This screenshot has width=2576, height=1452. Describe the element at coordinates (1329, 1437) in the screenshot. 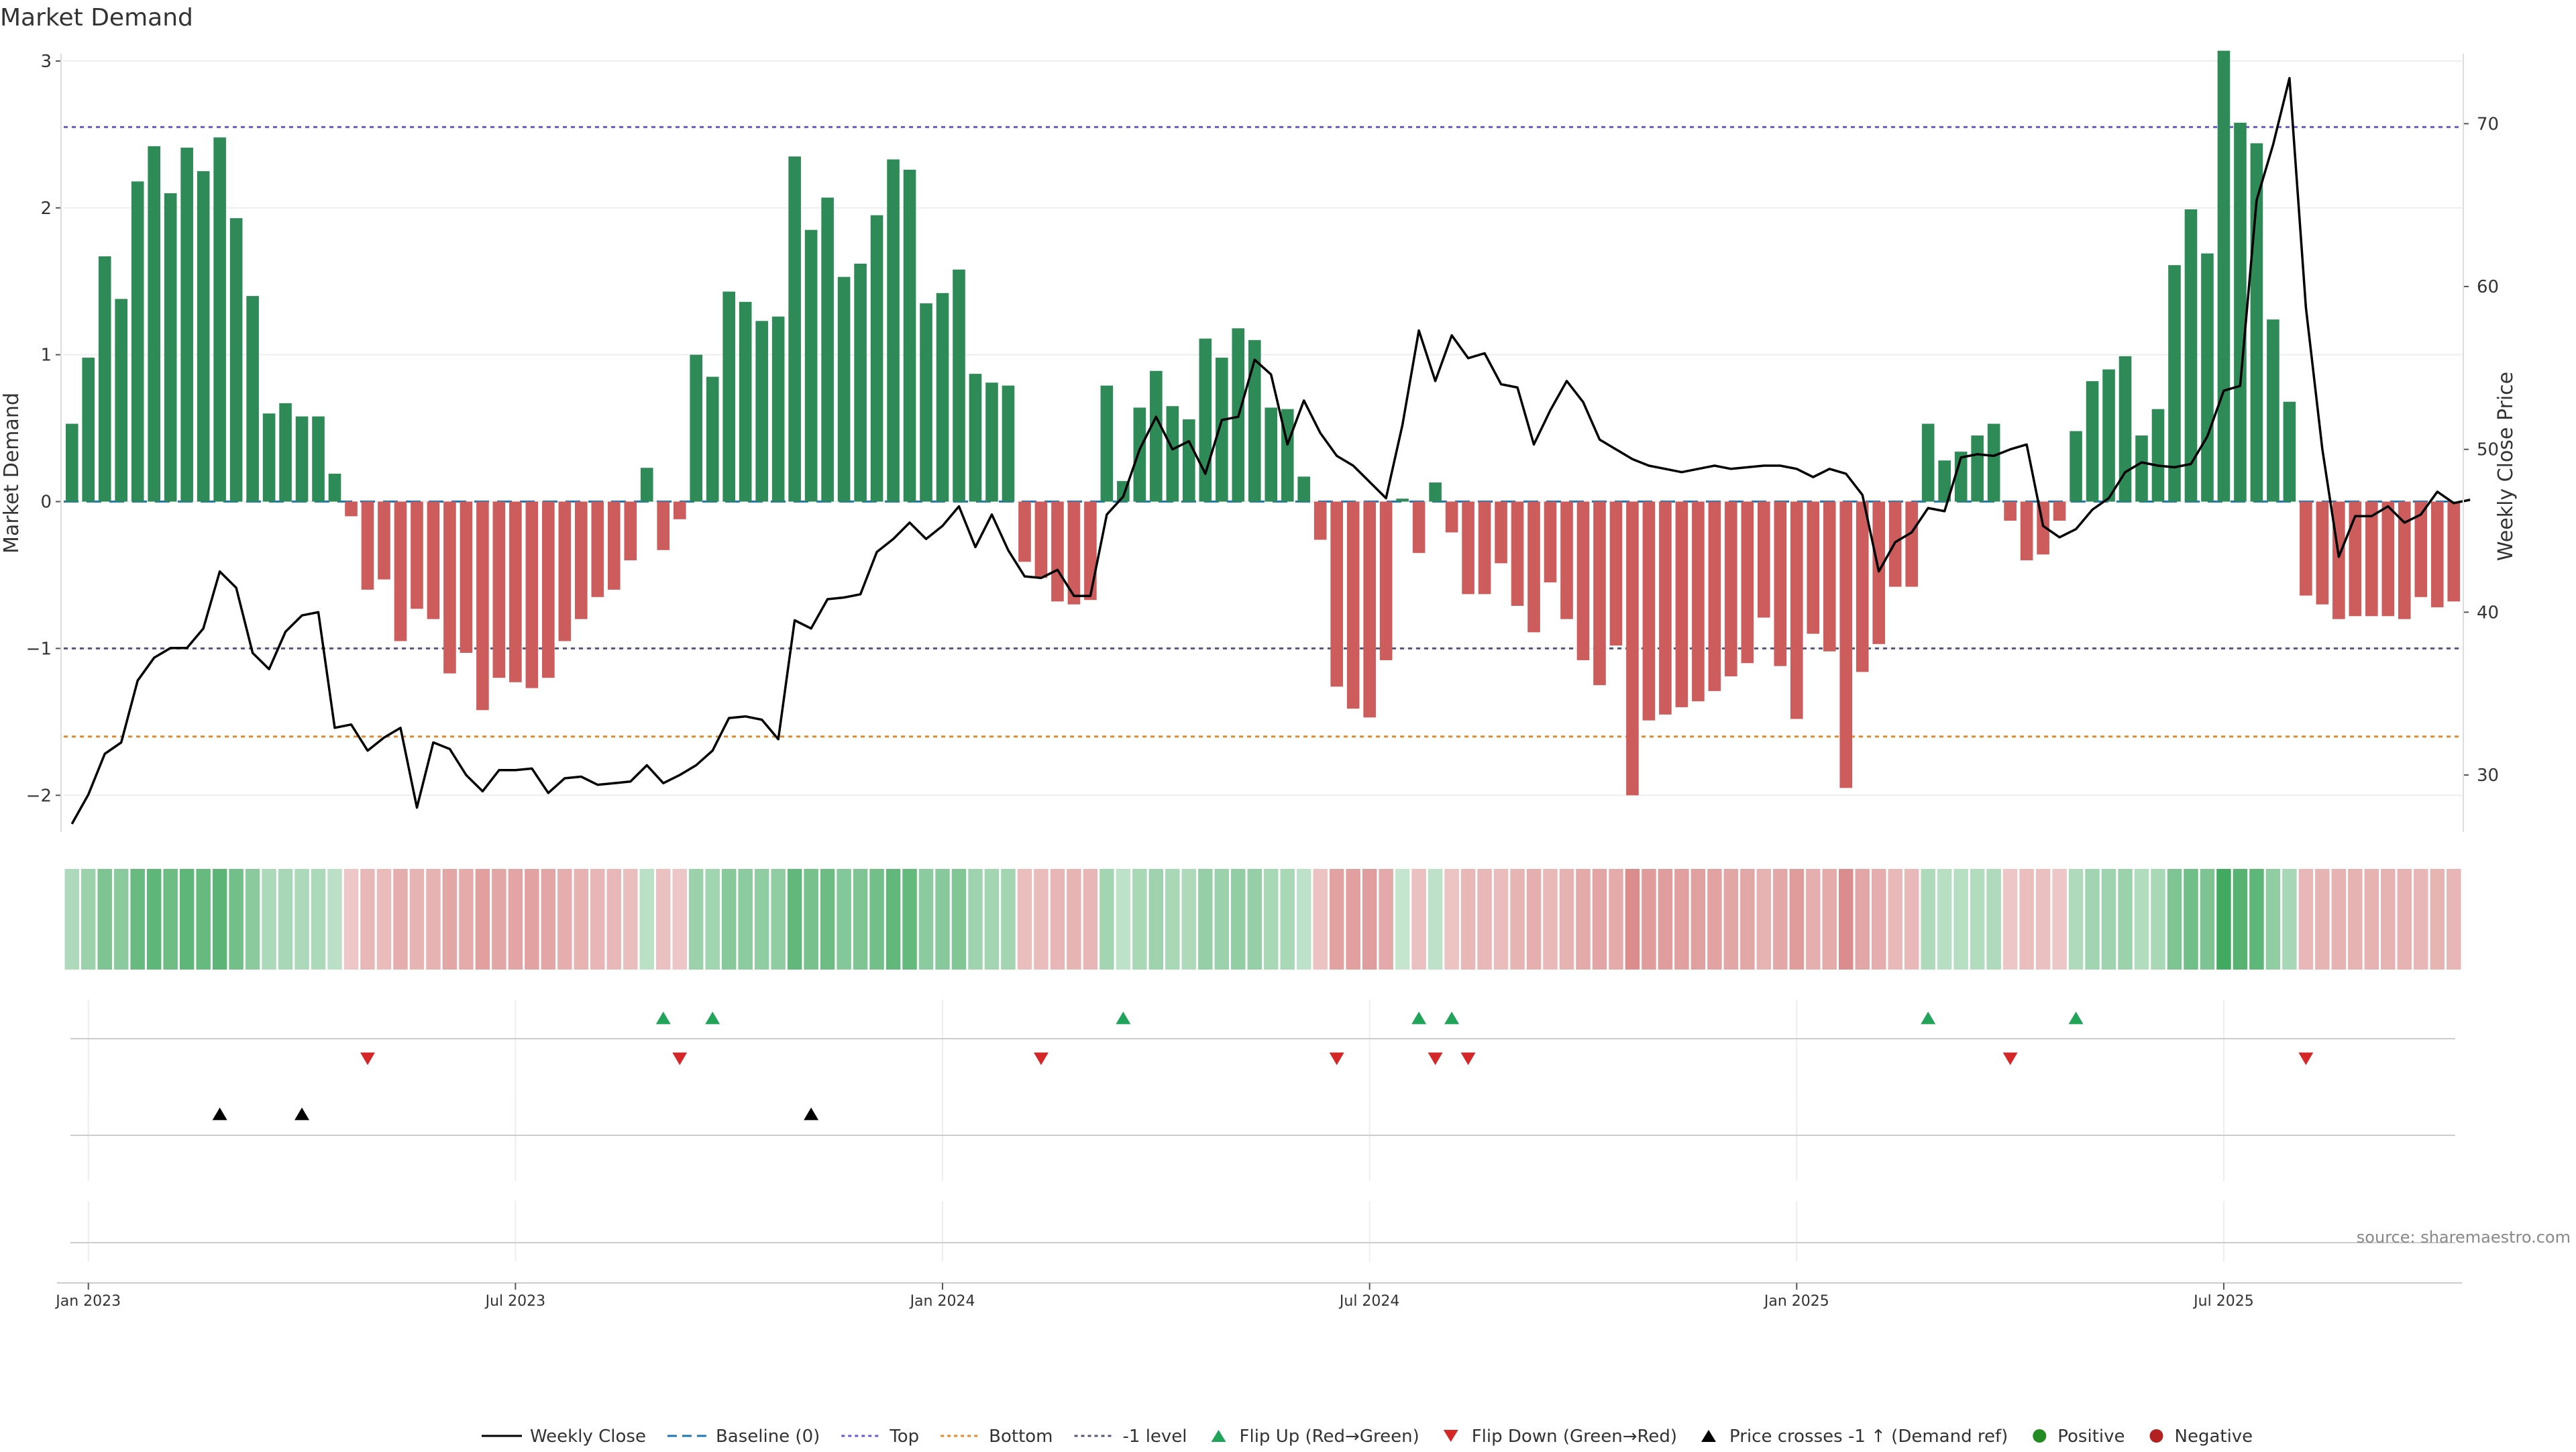

I see `legend-label: Flip Up (Red→Green)` at that location.